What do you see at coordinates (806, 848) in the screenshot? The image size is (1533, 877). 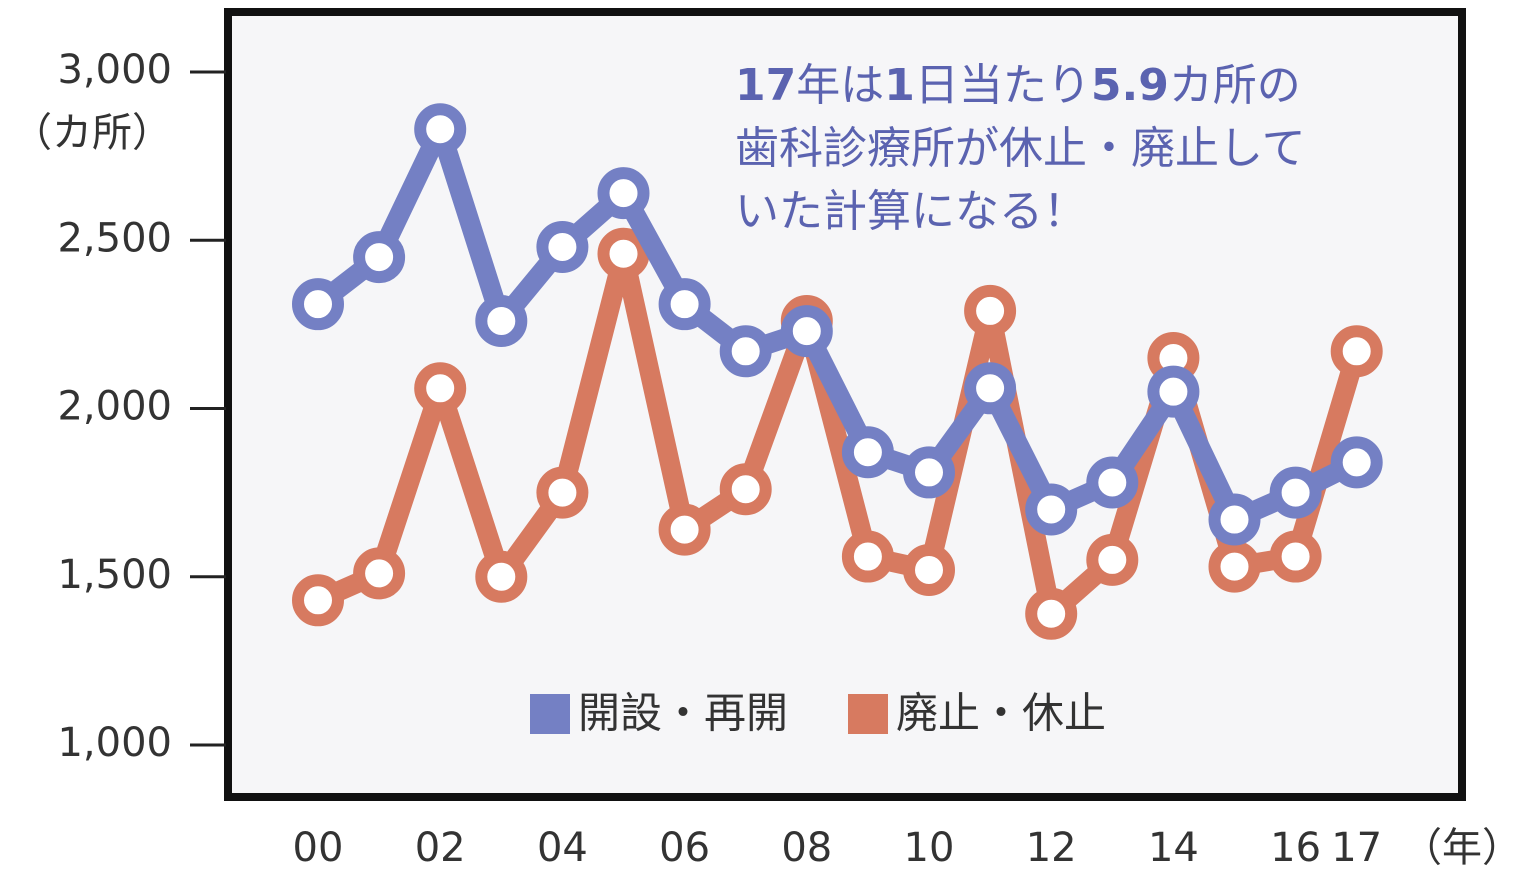 I see `x-tick-label: 08` at bounding box center [806, 848].